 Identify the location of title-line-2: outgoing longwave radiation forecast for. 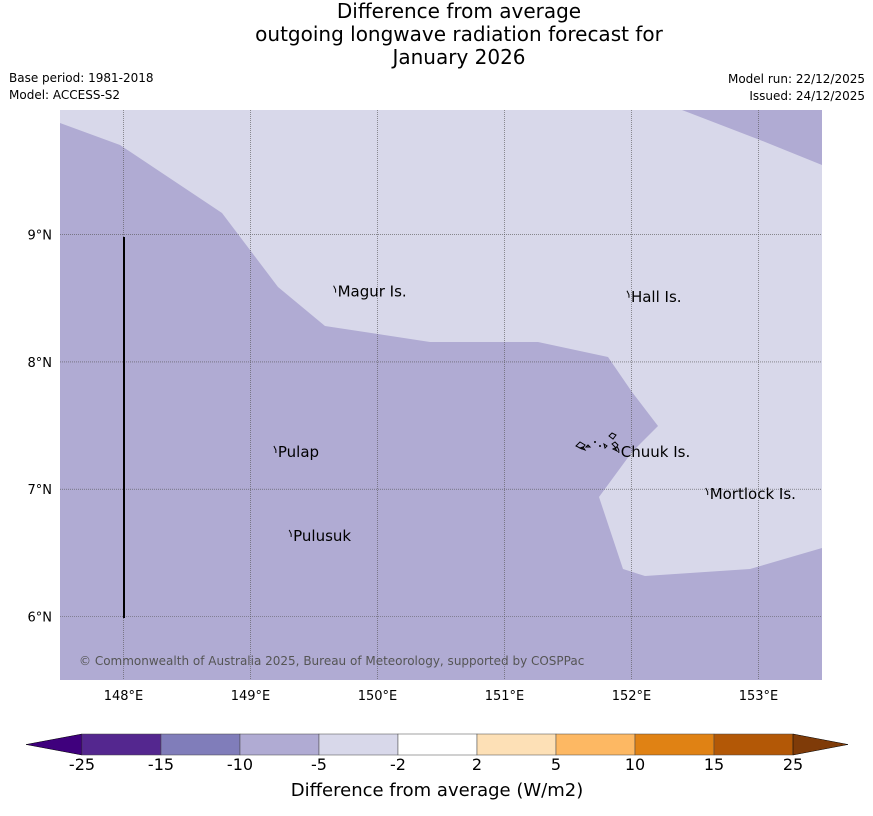
(459, 34).